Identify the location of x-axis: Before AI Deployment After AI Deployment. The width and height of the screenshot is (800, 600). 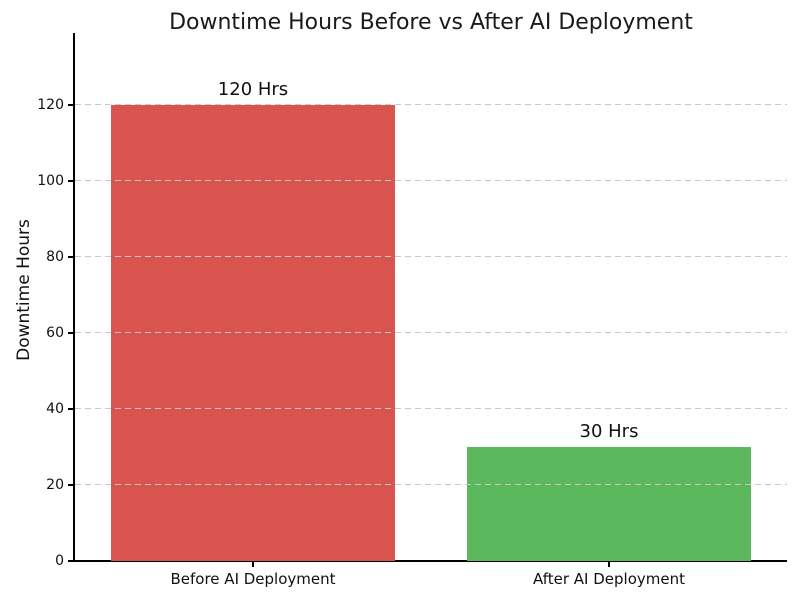
(431, 581).